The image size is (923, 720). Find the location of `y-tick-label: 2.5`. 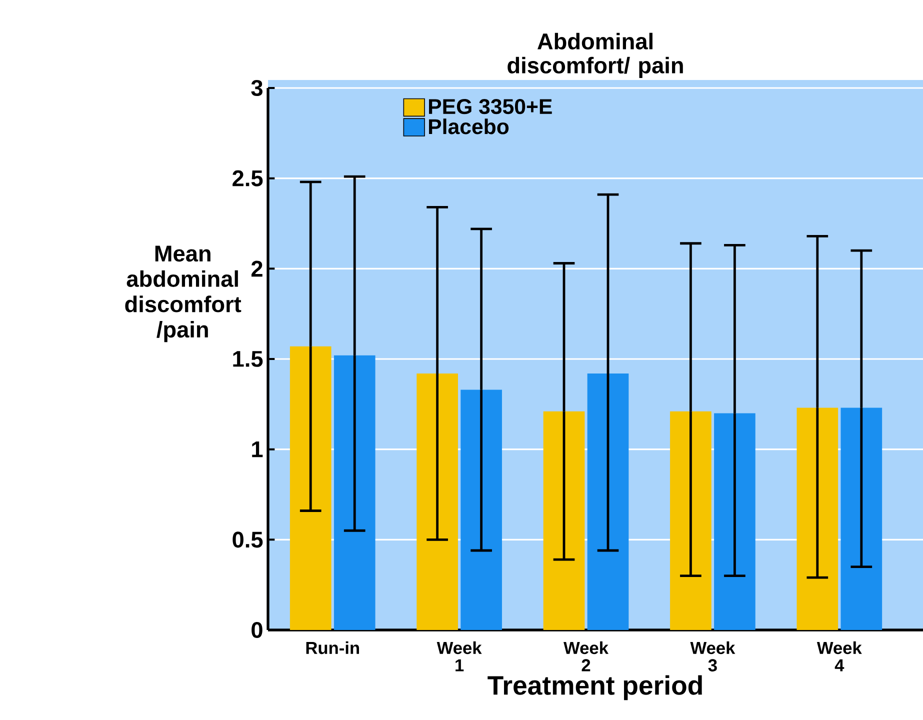

y-tick-label: 2.5 is located at coordinates (247, 178).